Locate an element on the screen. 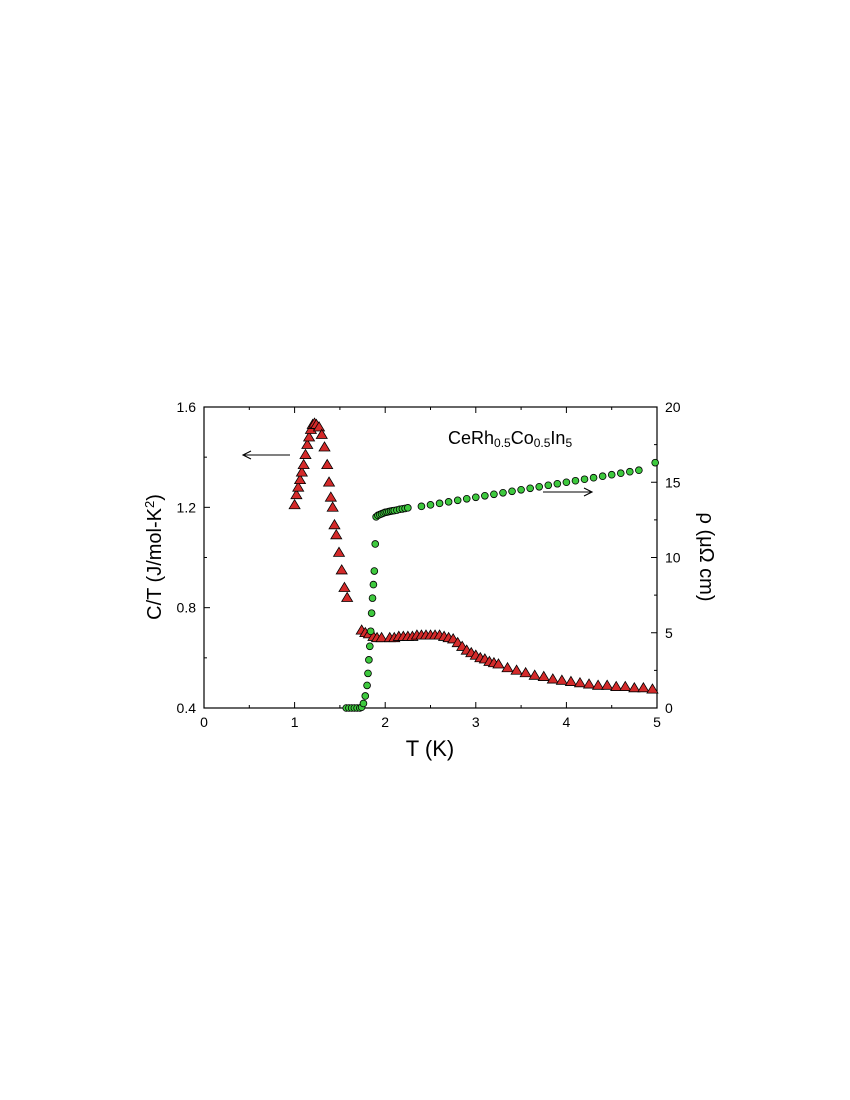  left-axis-arrow-head is located at coordinates (246, 455).